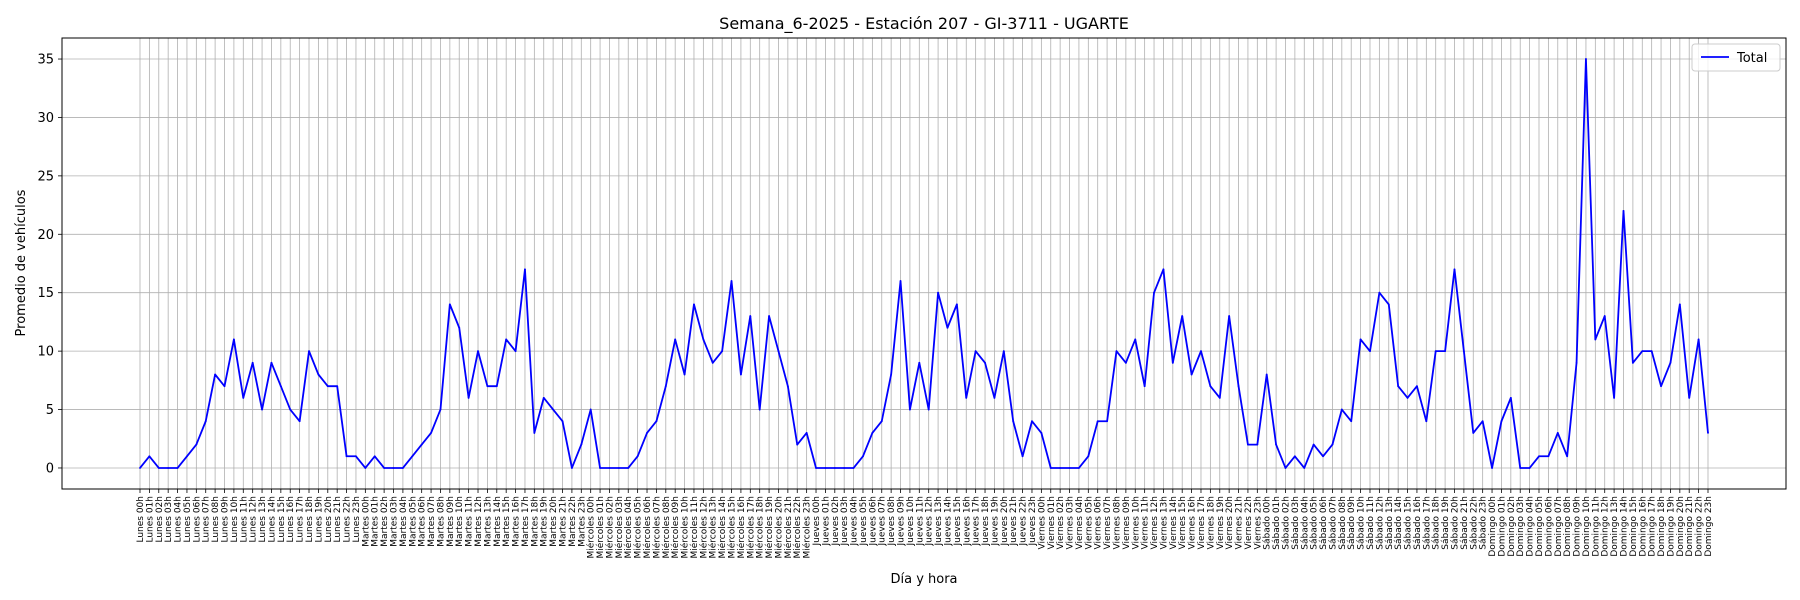 The height and width of the screenshot is (600, 1800). I want to click on x-tick-label: Miércoles 16h, so click(741, 527).